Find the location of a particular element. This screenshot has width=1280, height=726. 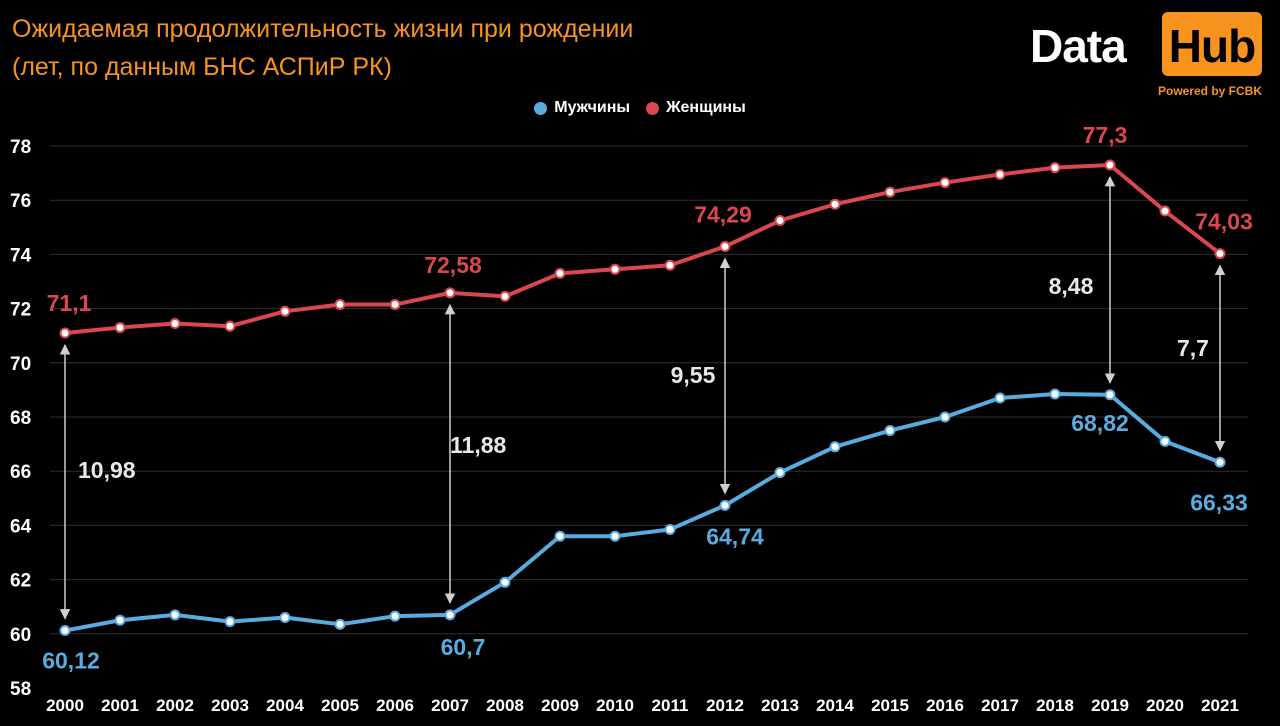

point-women-2015 is located at coordinates (890, 192).